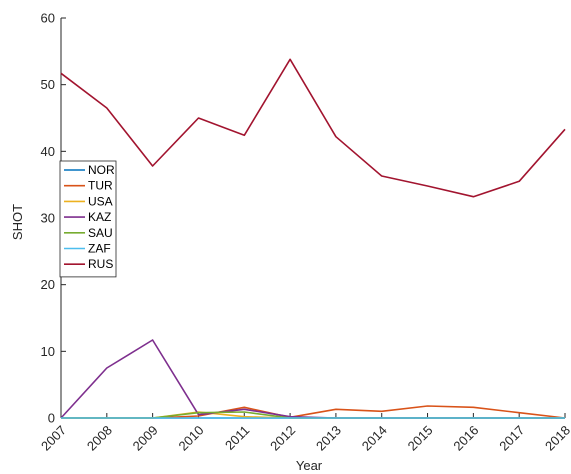 This screenshot has height=474, width=571. What do you see at coordinates (48, 84) in the screenshot?
I see `y-tick-label: 50` at bounding box center [48, 84].